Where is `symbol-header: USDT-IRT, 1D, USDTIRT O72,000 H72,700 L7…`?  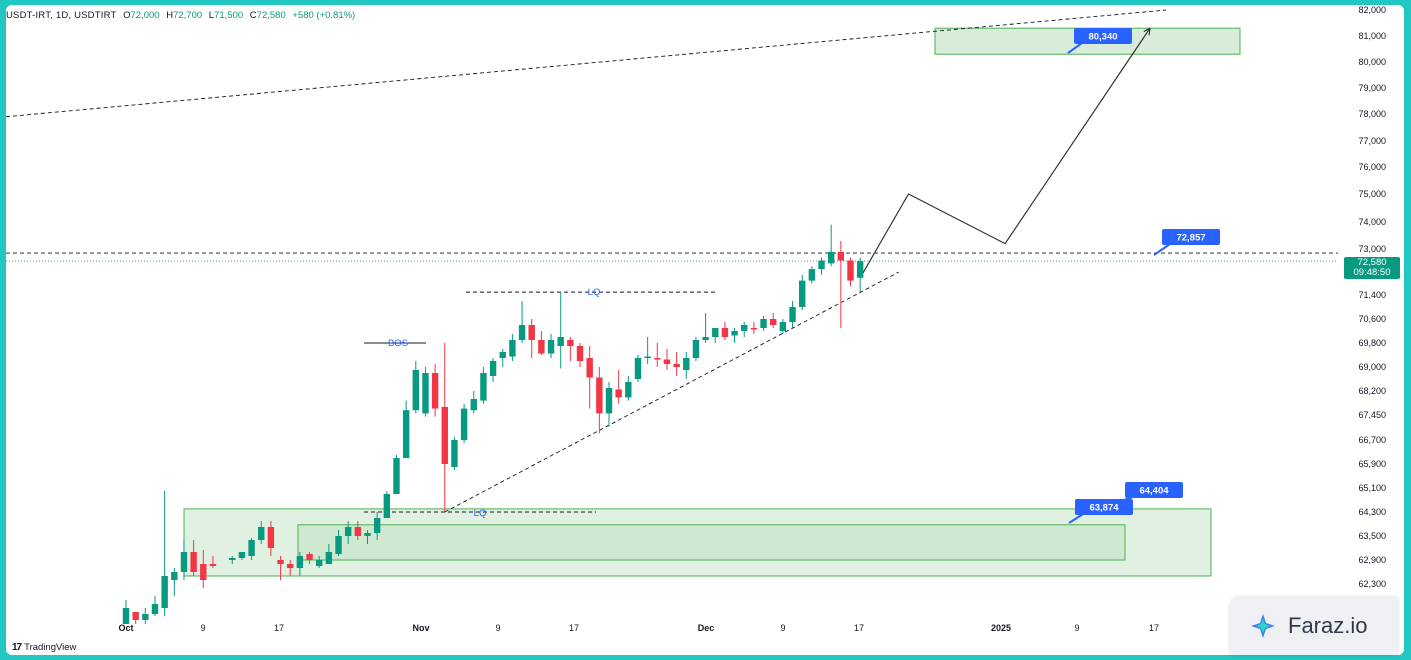 symbol-header: USDT-IRT, 1D, USDTIRT O72,000 H72,700 L7… is located at coordinates (180, 15).